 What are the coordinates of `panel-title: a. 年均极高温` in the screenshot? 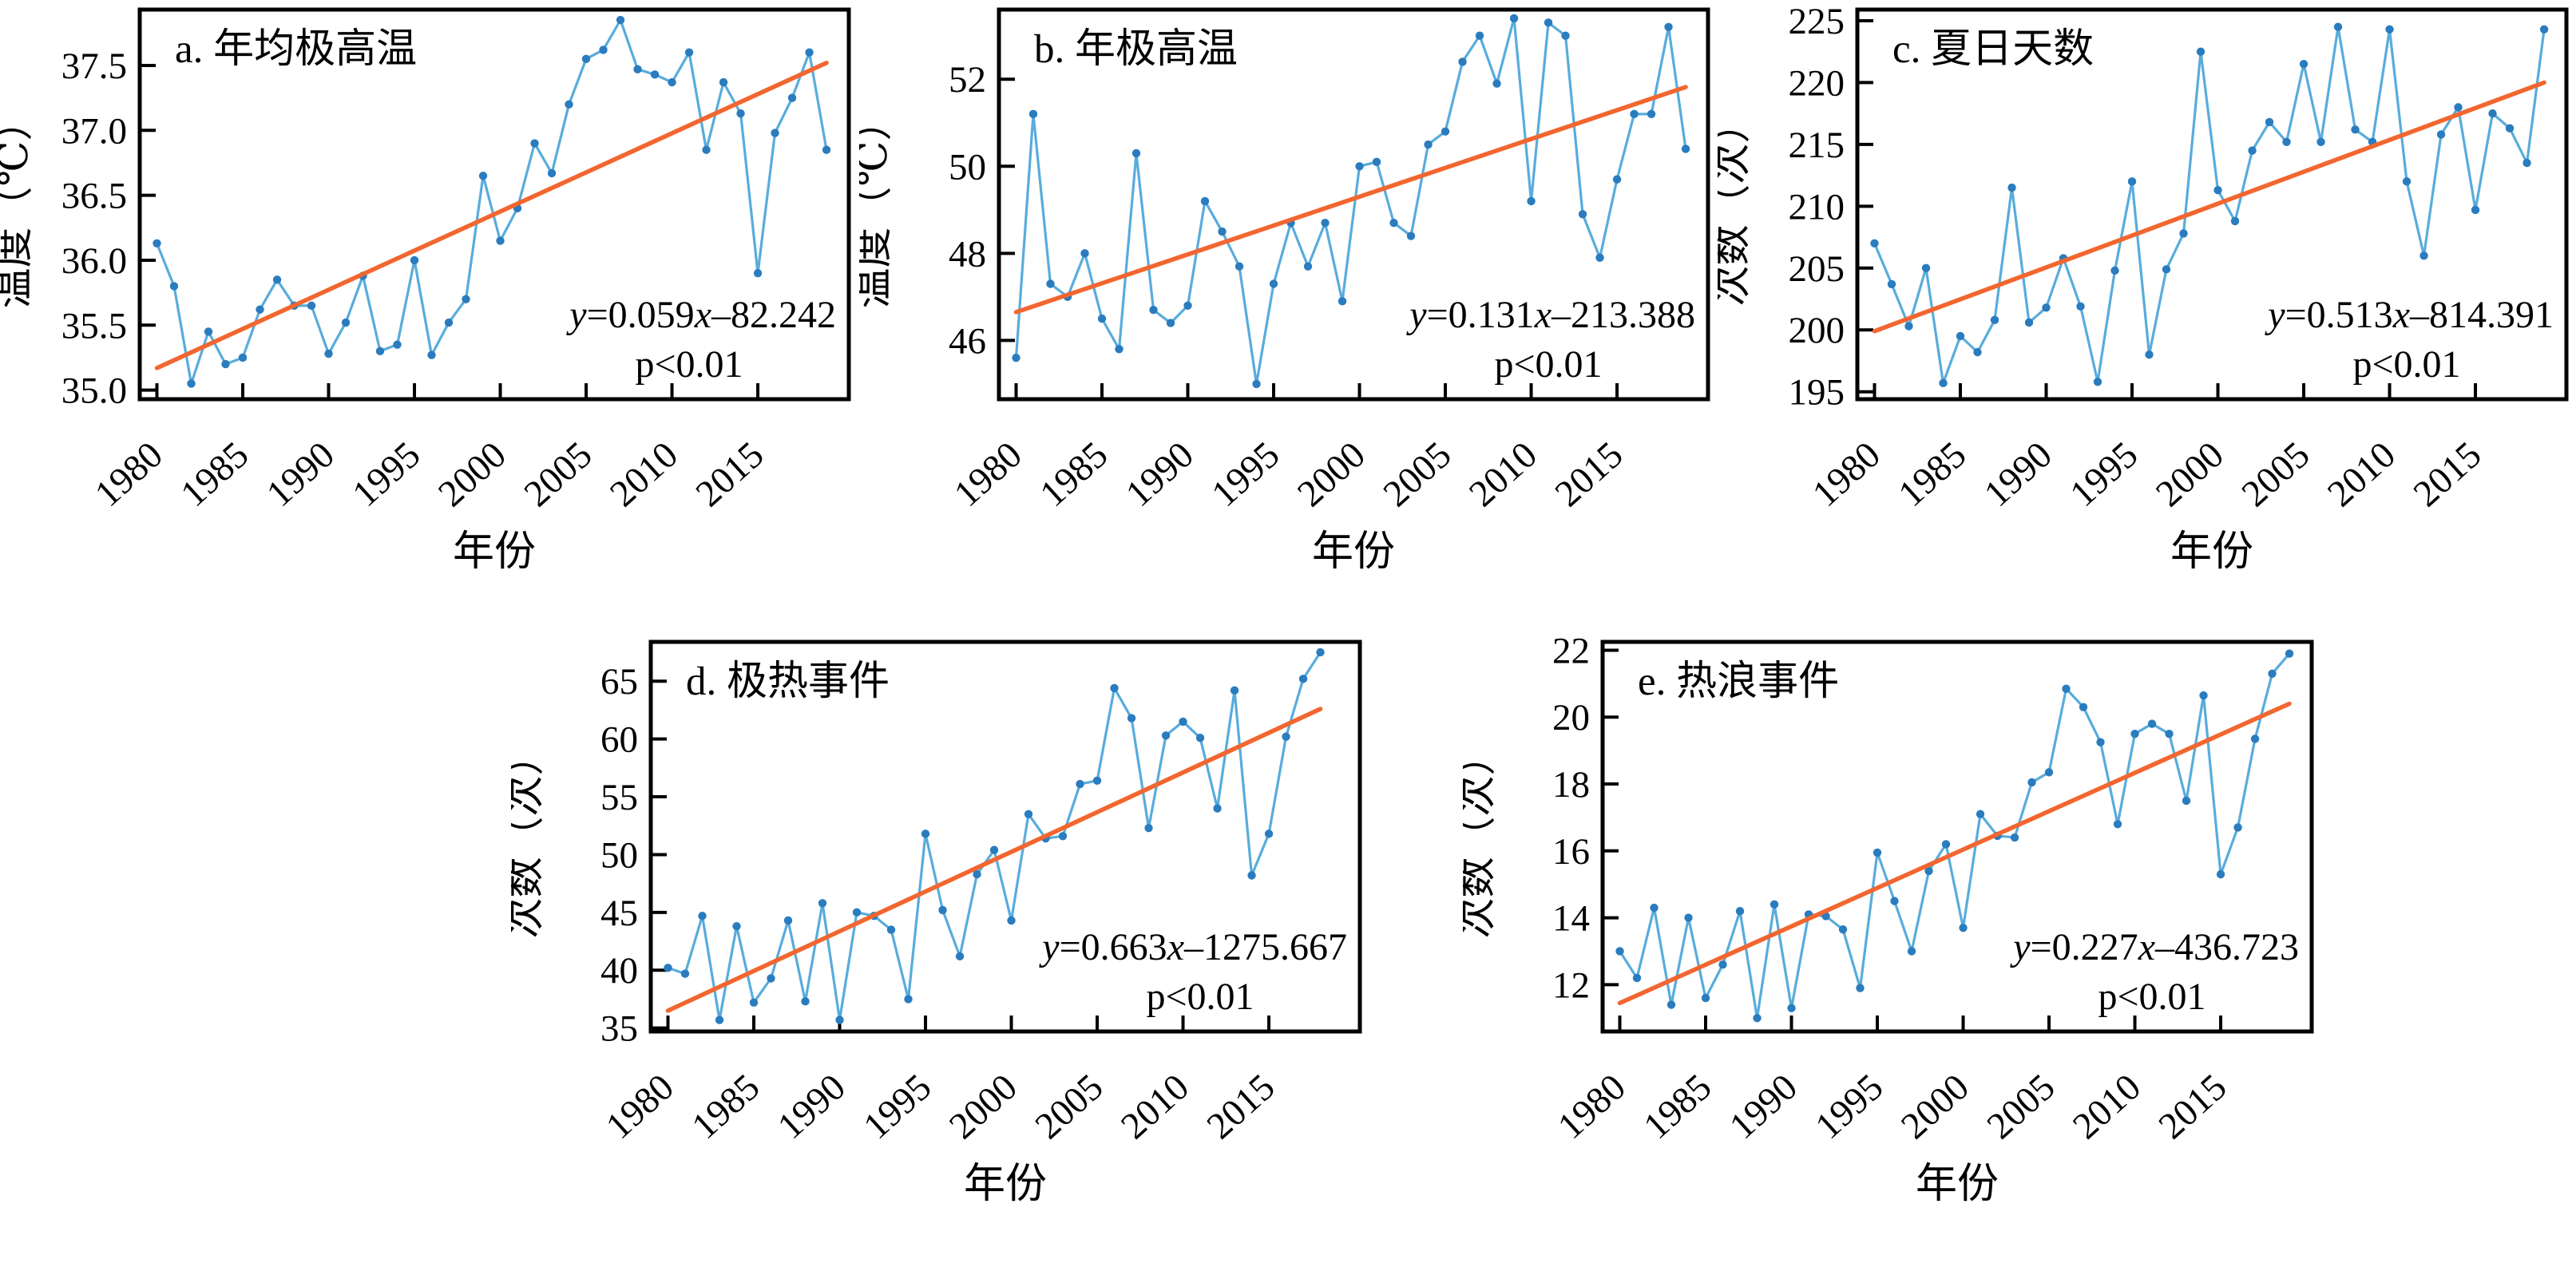 It's located at (296, 50).